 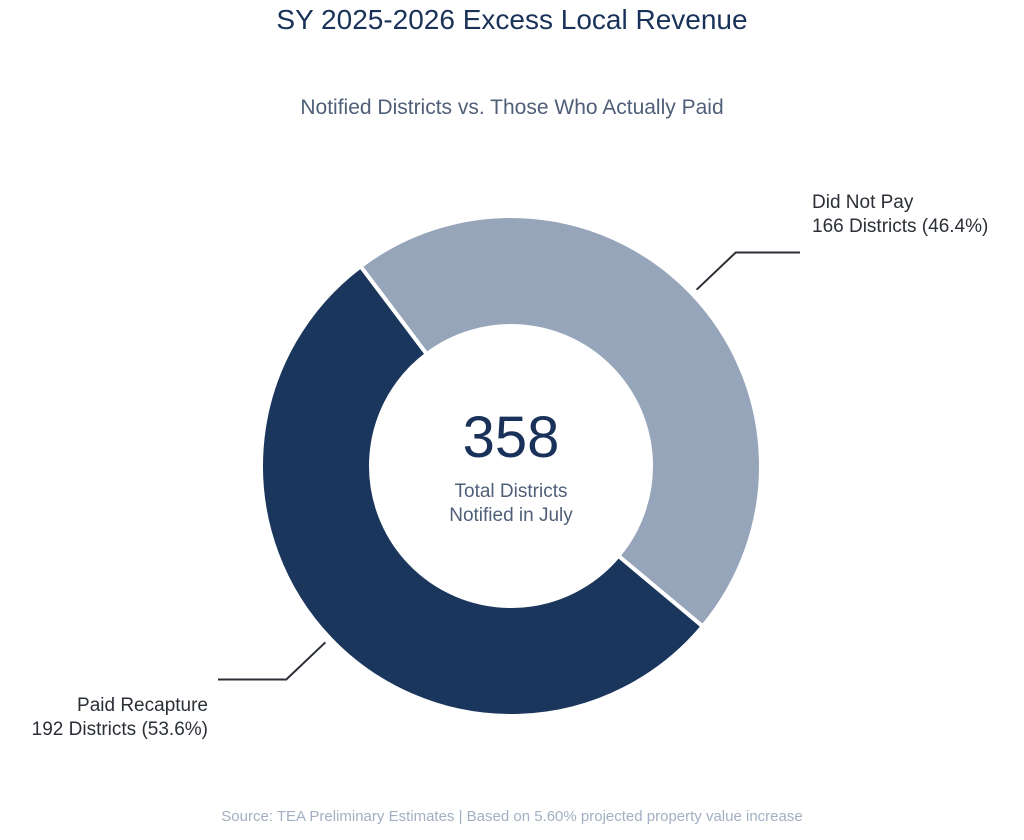 What do you see at coordinates (511, 491) in the screenshot?
I see `center-label-line1: Total Districts` at bounding box center [511, 491].